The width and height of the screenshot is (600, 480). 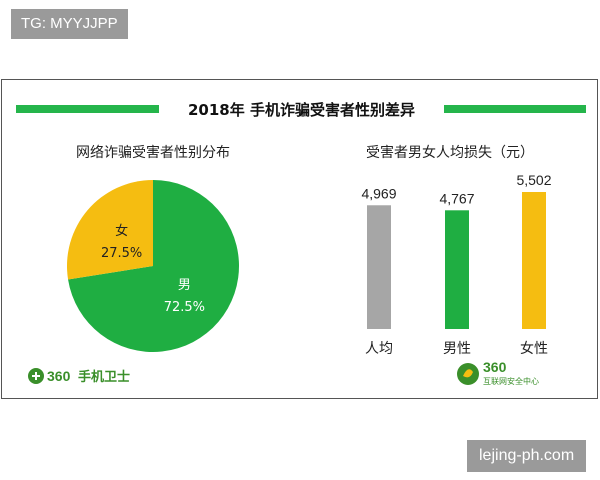 I want to click on logo-360-security-center: 360 互联网安全中心, so click(x=498, y=372).